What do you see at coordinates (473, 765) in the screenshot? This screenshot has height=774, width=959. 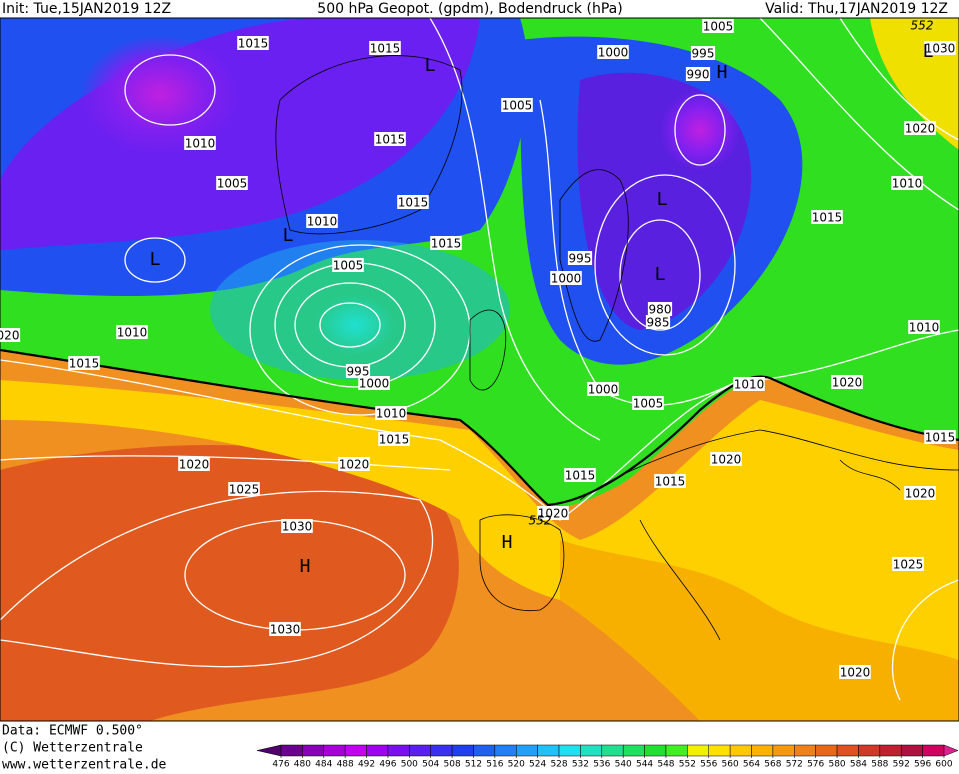 I see `colorbar-tick-label: 512` at bounding box center [473, 765].